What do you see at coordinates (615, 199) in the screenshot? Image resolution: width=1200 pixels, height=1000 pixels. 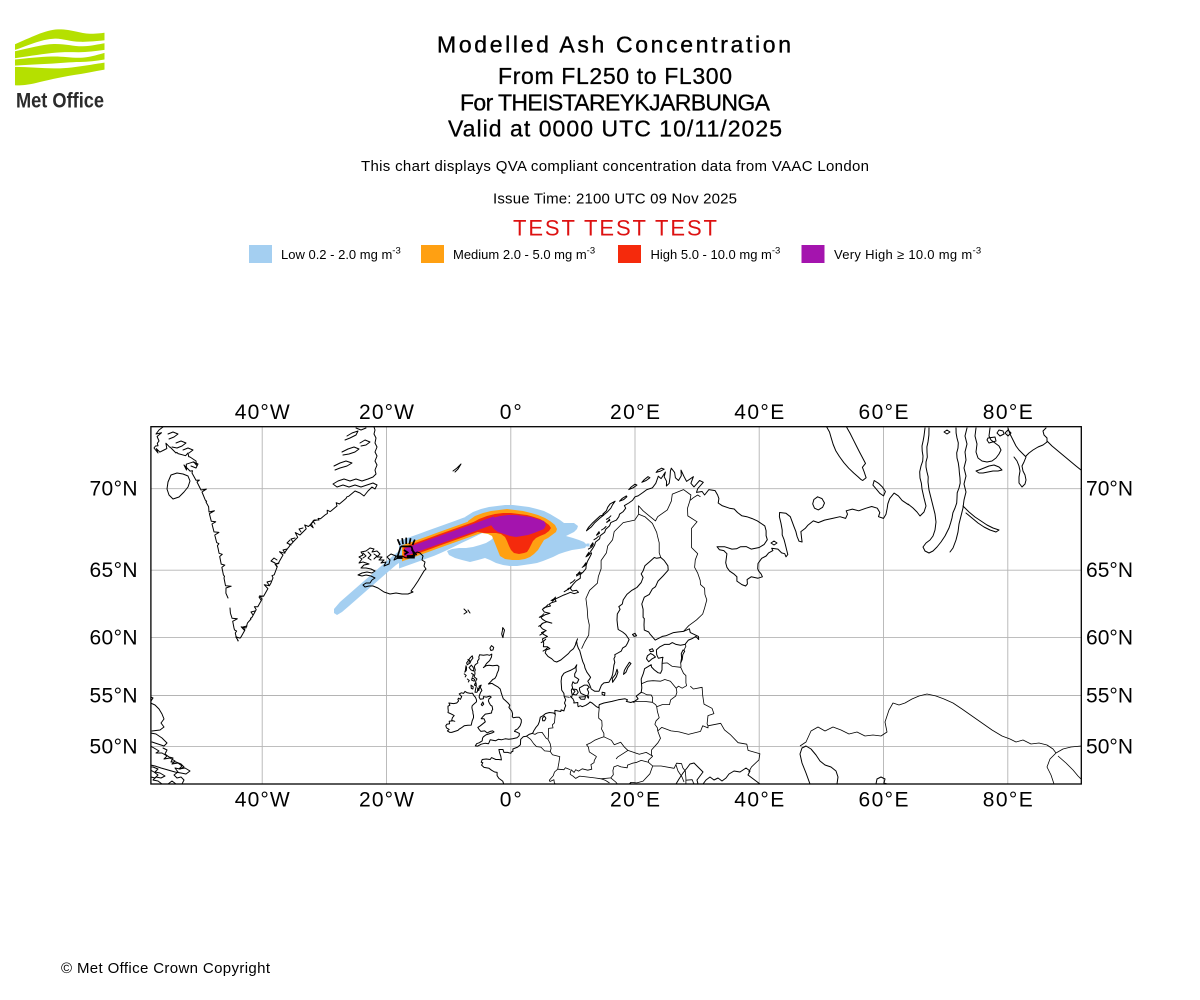 I see `svg-text:Issue Time: 2100 UTC 09 Nov 20: Issue Time: 2100 UTC 09 Nov 2025` at bounding box center [615, 199].